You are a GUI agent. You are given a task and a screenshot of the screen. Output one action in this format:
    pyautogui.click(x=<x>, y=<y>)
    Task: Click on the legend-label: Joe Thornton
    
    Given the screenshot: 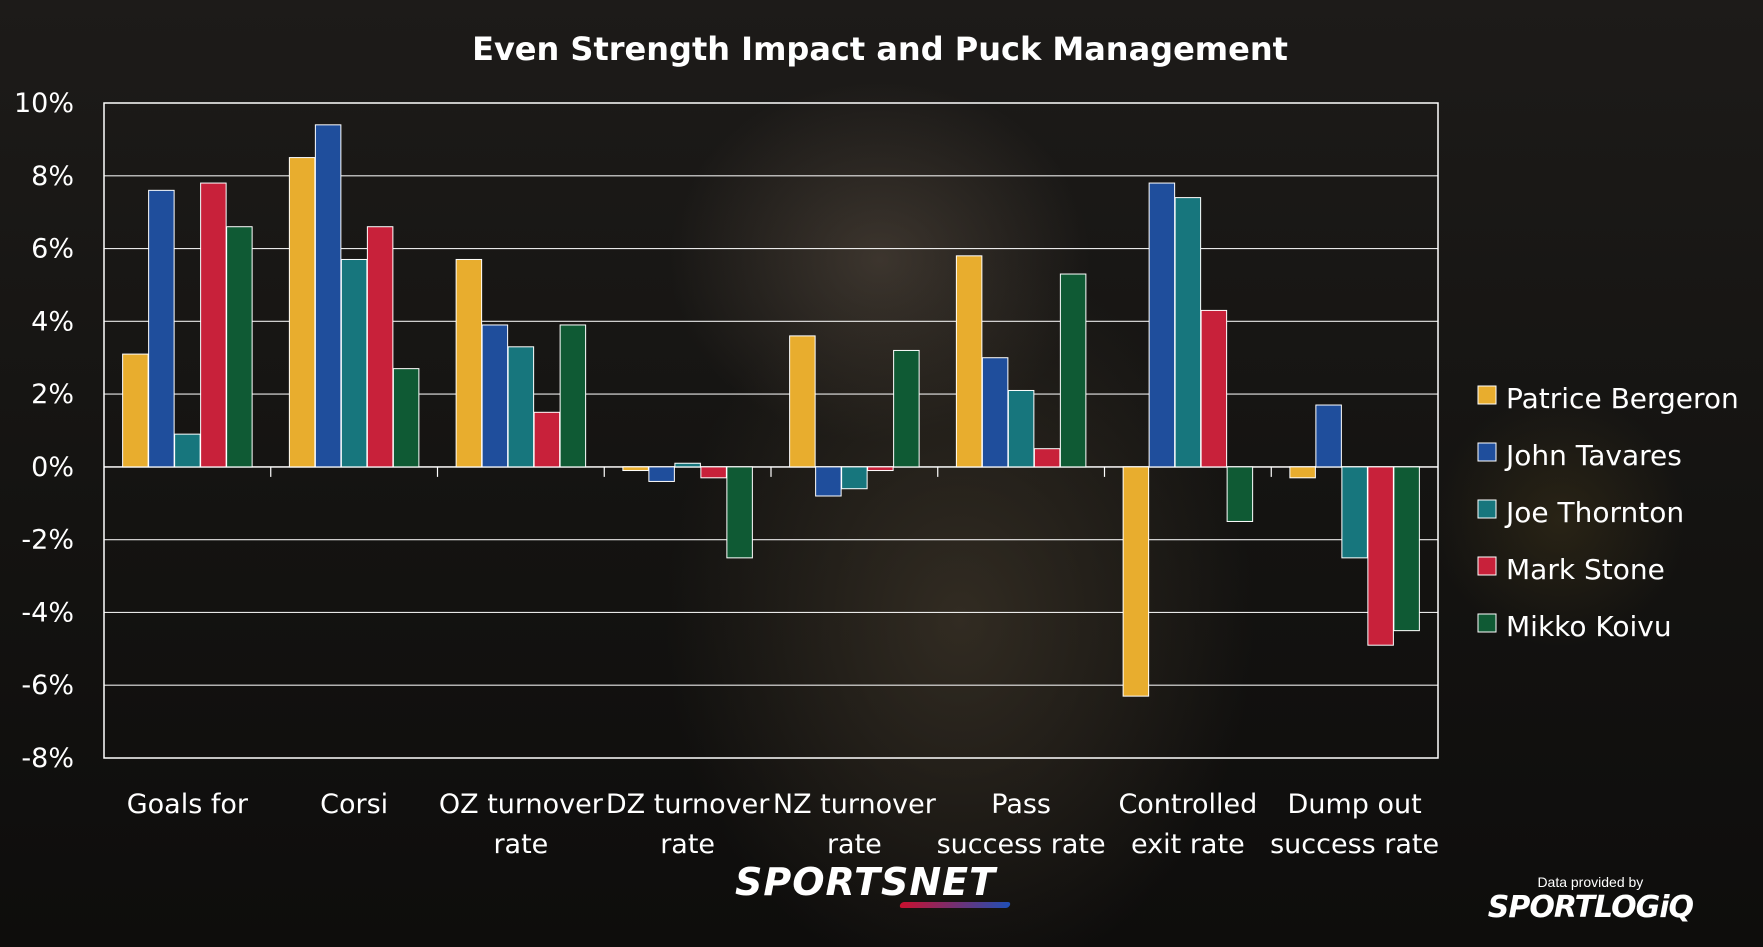 What is the action you would take?
    pyautogui.click(x=1594, y=512)
    